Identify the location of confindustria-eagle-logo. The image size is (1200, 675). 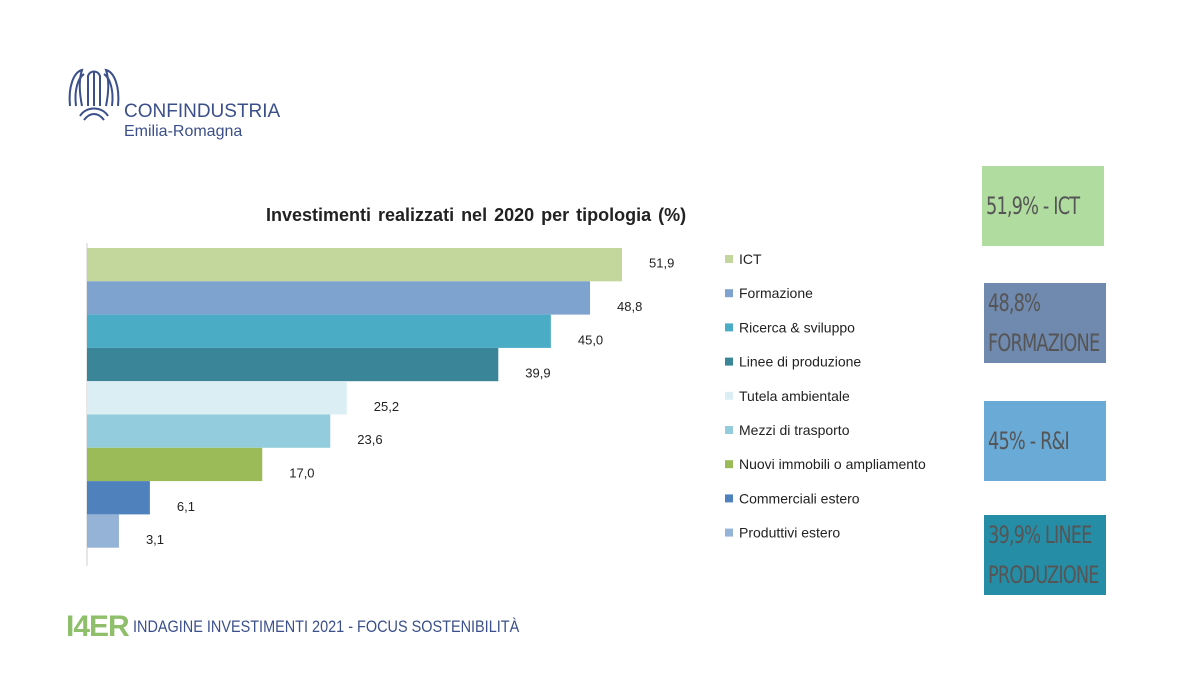
(94, 94).